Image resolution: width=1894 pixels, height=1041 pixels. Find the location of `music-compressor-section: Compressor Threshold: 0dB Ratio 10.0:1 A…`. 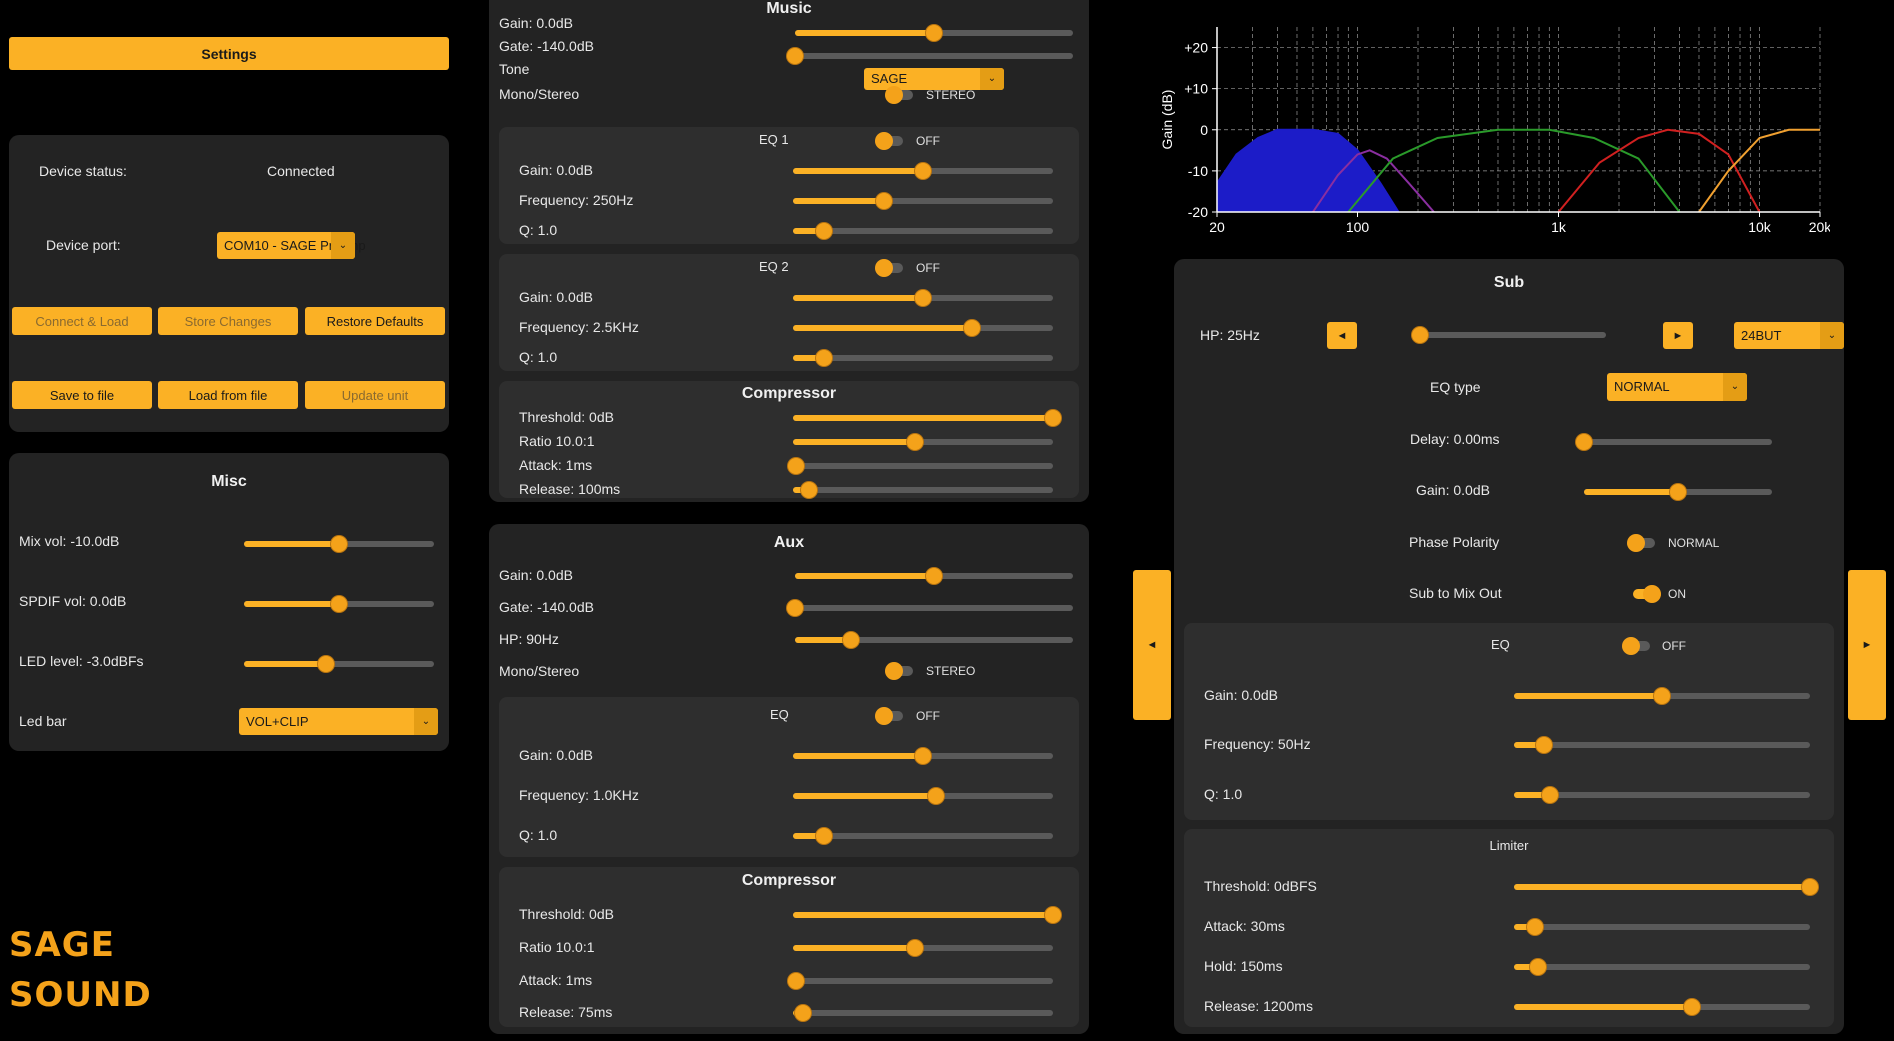

music-compressor-section: Compressor Threshold: 0dB Ratio 10.0:1 A… is located at coordinates (789, 439).